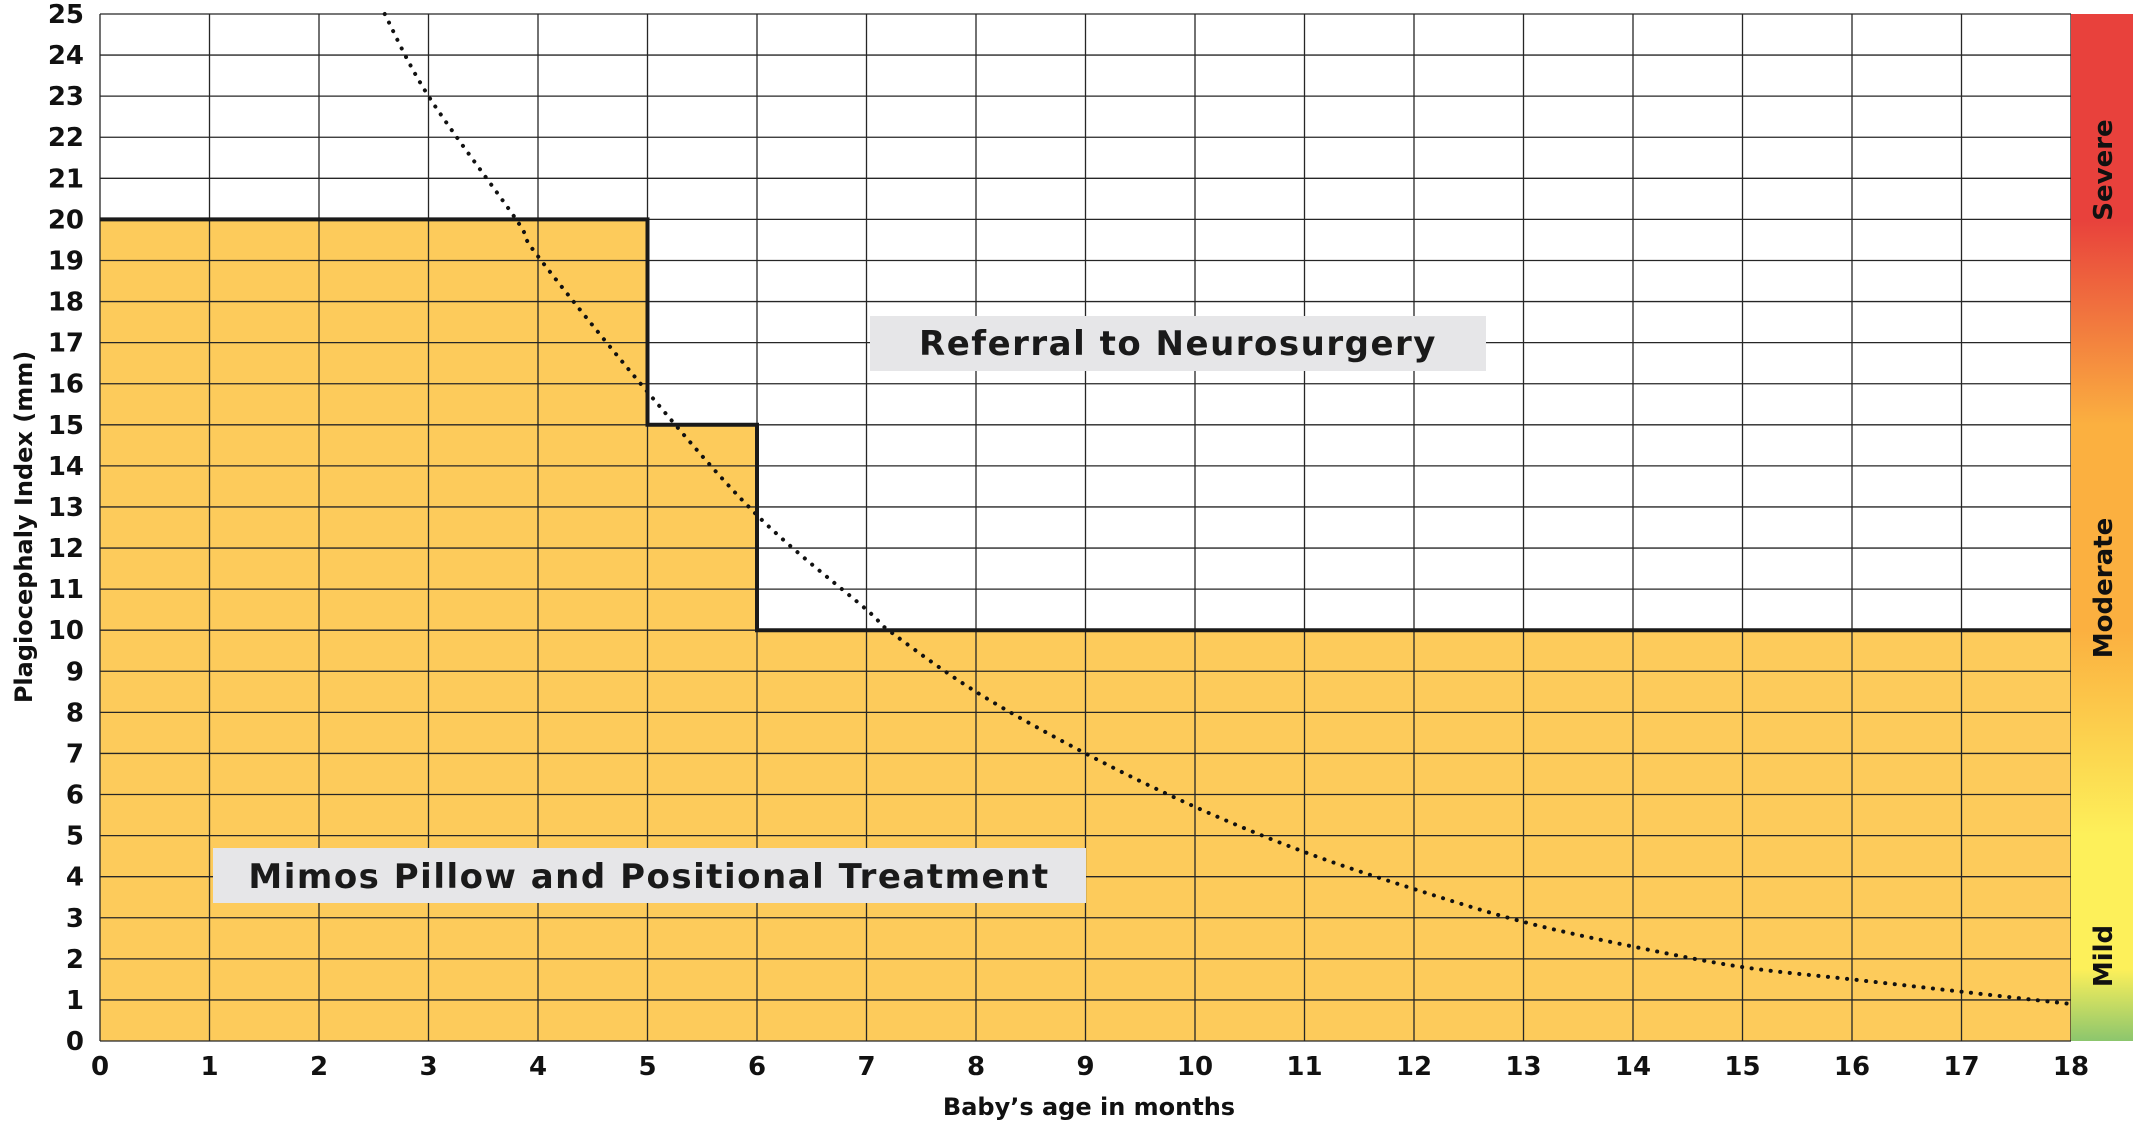 Image resolution: width=2140 pixels, height=1122 pixels. Describe the element at coordinates (66, 138) in the screenshot. I see `y-tick-label: 22` at that location.